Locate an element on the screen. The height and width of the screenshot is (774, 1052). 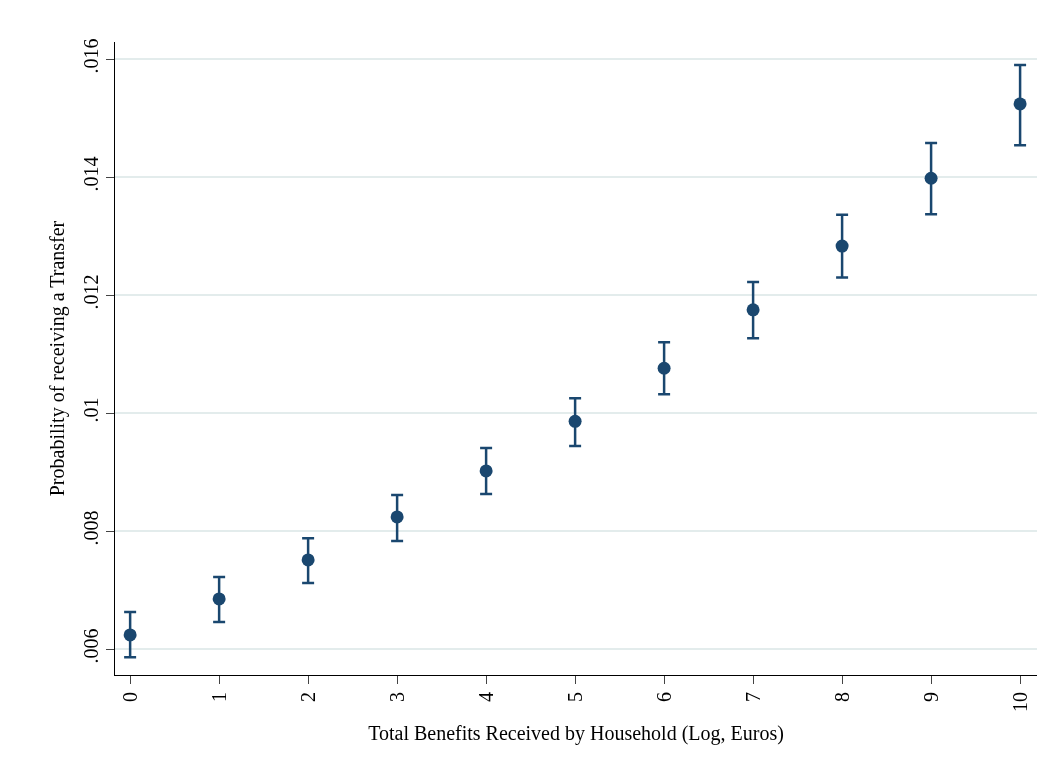
x-tick-label: 7 is located at coordinates (752, 697).